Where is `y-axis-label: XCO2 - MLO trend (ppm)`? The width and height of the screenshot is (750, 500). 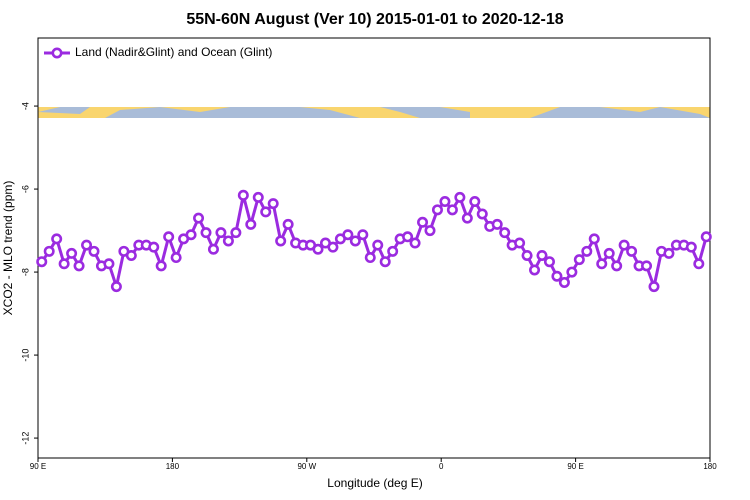 y-axis-label: XCO2 - MLO trend (ppm) is located at coordinates (8, 248).